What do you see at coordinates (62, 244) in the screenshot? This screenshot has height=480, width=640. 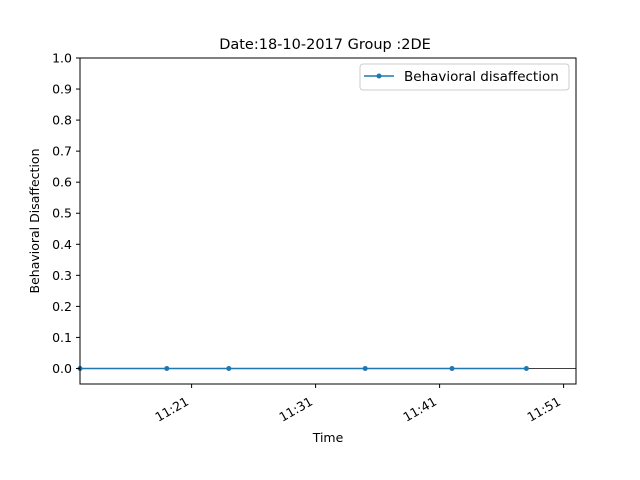 I see `y-tick-label: 0.4` at bounding box center [62, 244].